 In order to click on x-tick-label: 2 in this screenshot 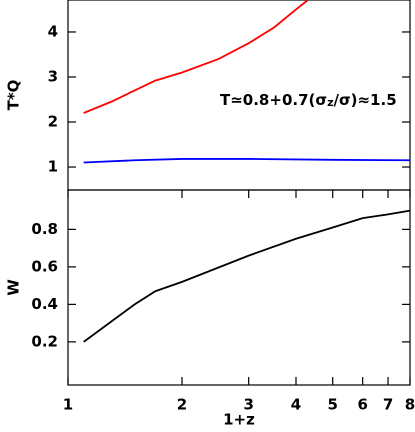, I will do `click(182, 405)`.